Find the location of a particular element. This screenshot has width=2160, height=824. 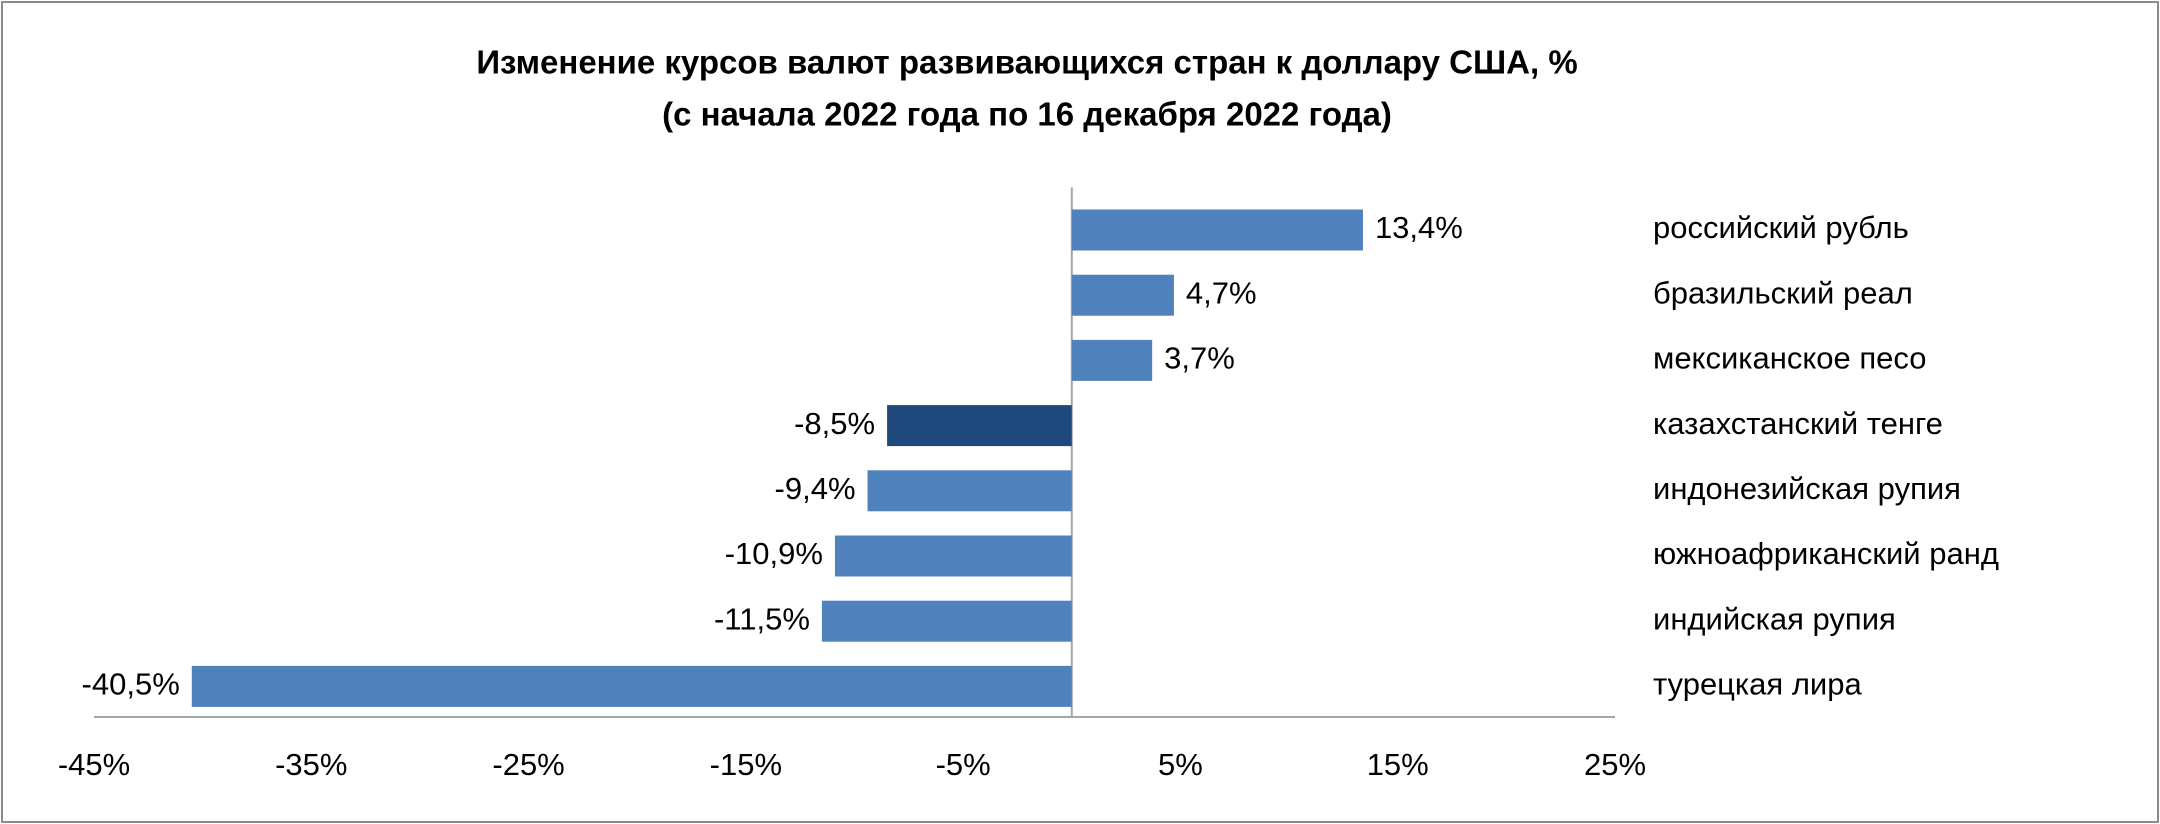

category-label: турецкая лира is located at coordinates (1757, 684).